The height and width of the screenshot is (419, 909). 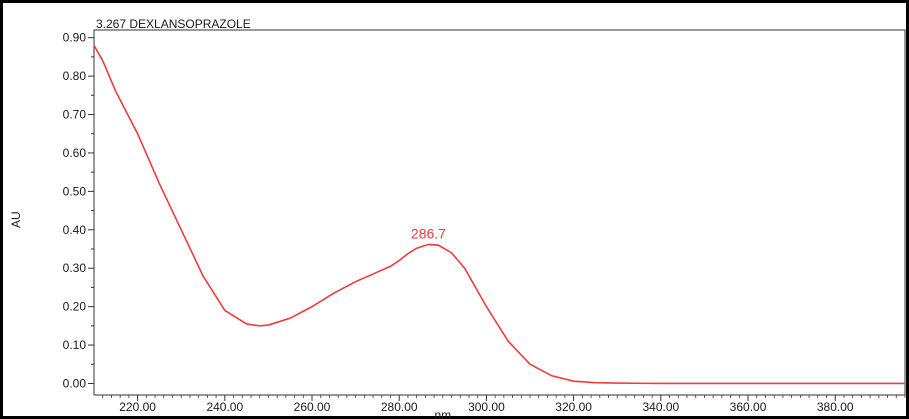 I want to click on annotations: 286.7, so click(x=428, y=233).